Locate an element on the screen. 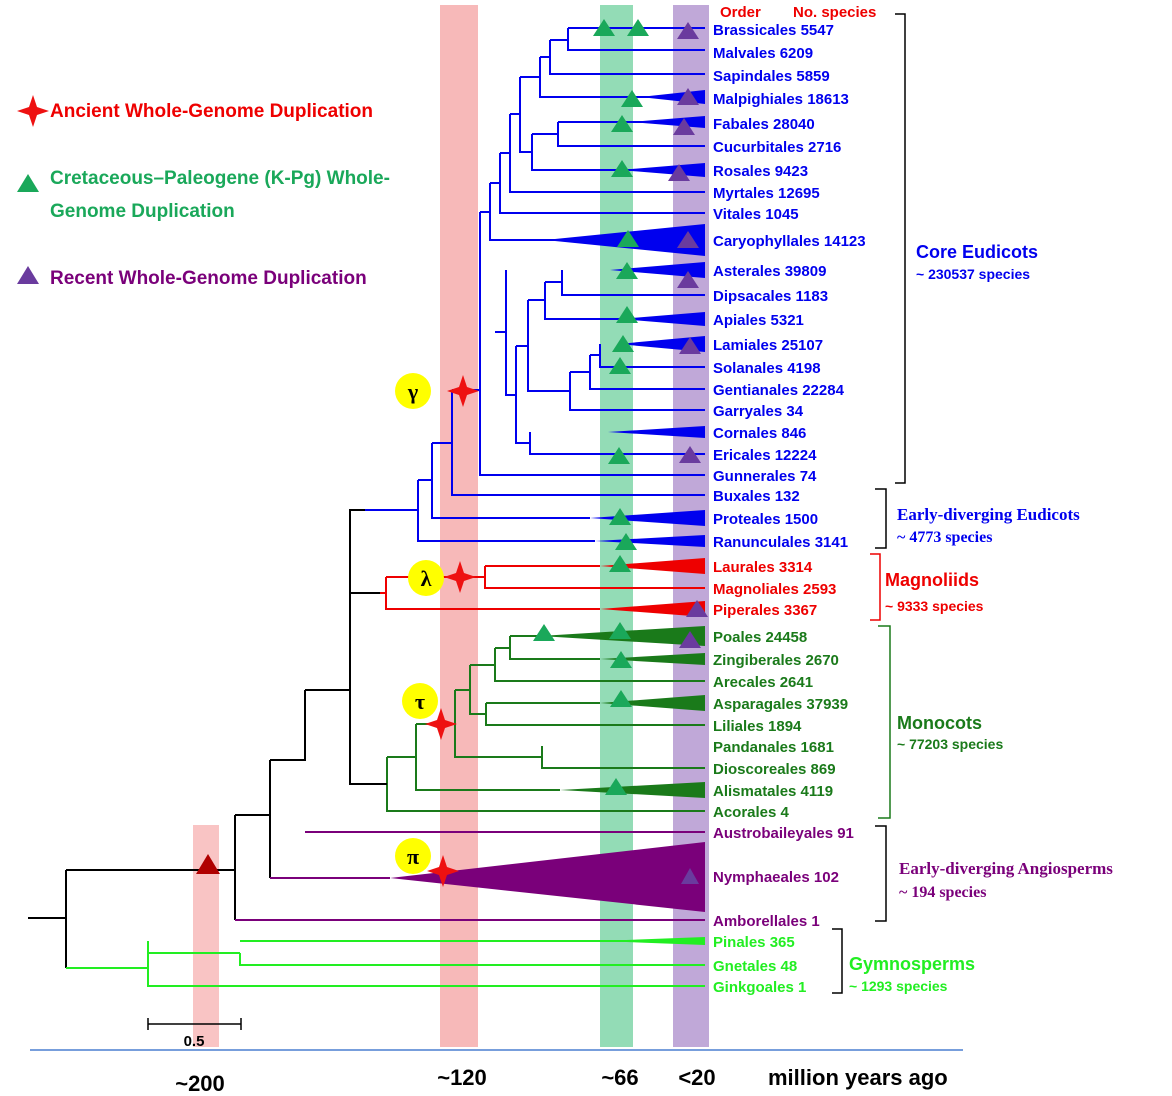 Image resolution: width=1172 pixels, height=1096 pixels. taxon-label: Piperales 3367 is located at coordinates (765, 610).